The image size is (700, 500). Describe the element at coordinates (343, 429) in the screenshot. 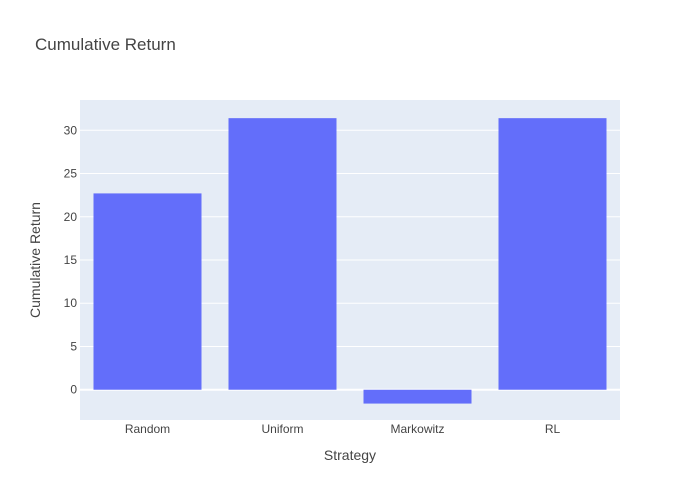

I see `x-tick-labels: Random Uniform Markowitz RL` at that location.